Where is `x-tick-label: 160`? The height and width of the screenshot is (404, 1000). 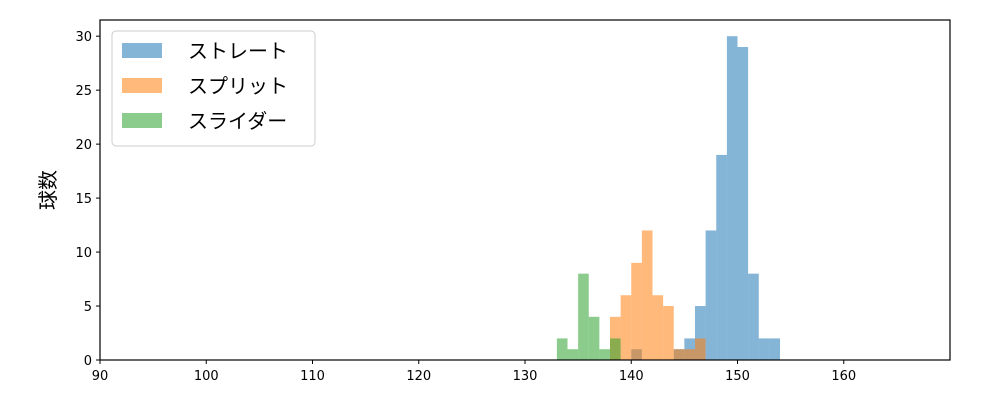 x-tick-label: 160 is located at coordinates (843, 376).